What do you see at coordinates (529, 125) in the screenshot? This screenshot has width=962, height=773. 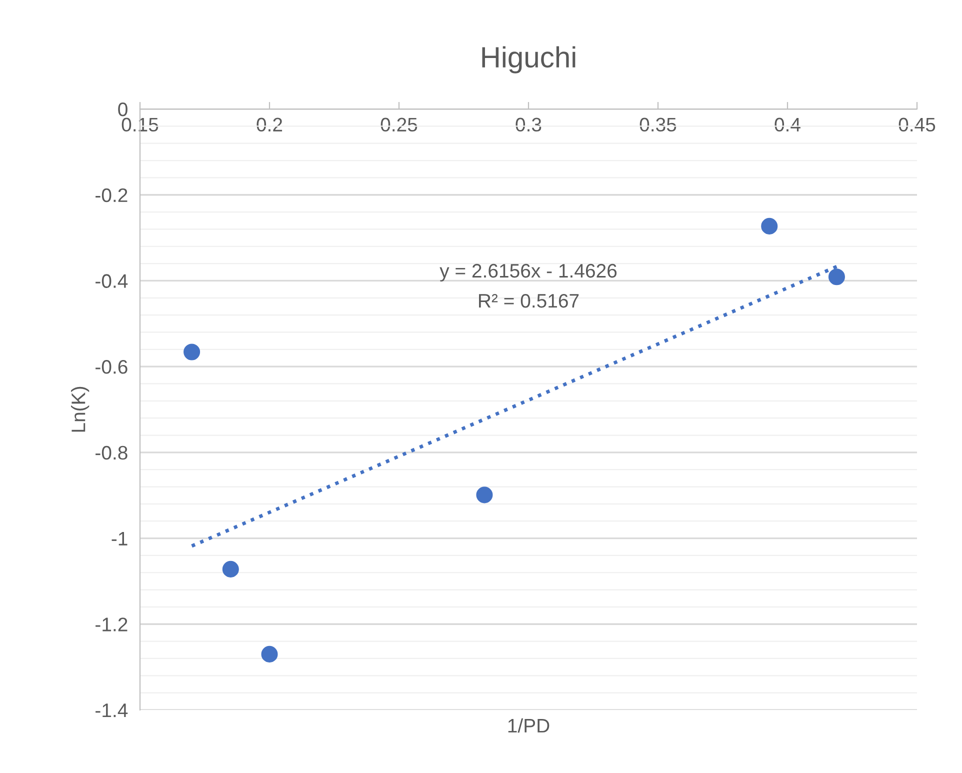 I see `x-tick-label: 0.3` at bounding box center [529, 125].